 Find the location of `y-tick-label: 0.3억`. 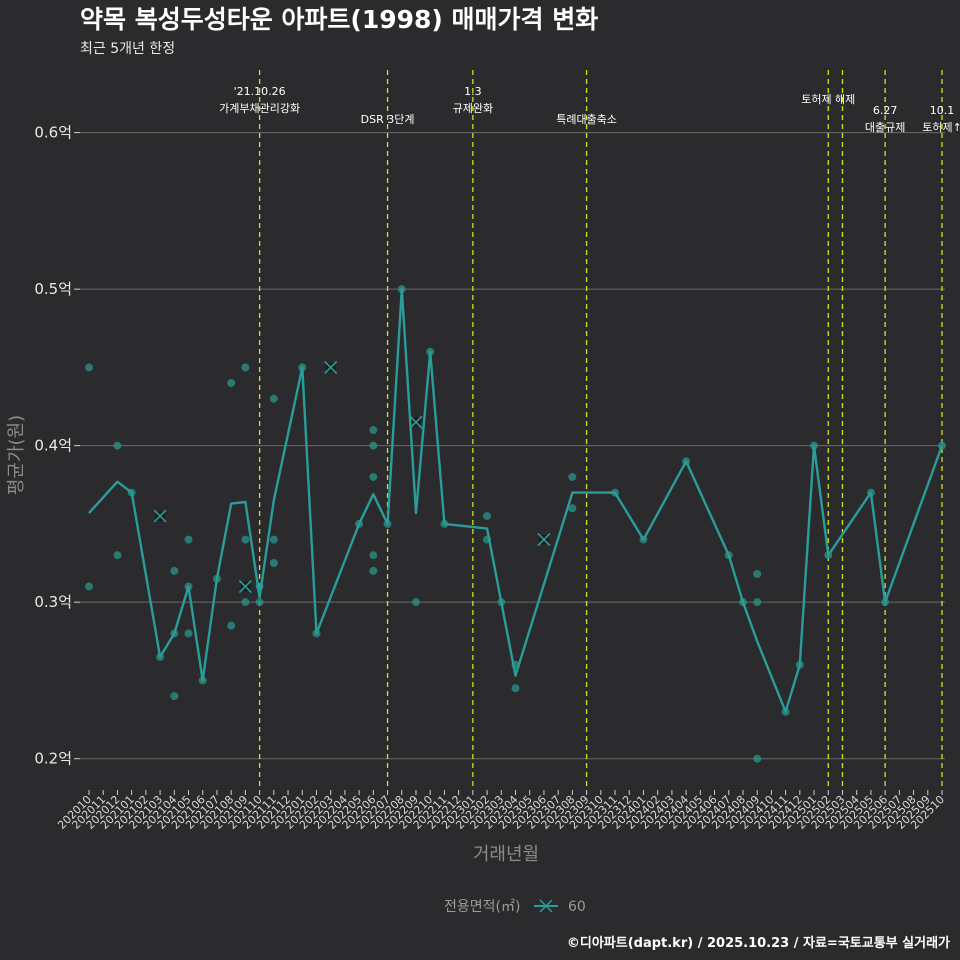

y-tick-label: 0.3억 is located at coordinates (53, 602).